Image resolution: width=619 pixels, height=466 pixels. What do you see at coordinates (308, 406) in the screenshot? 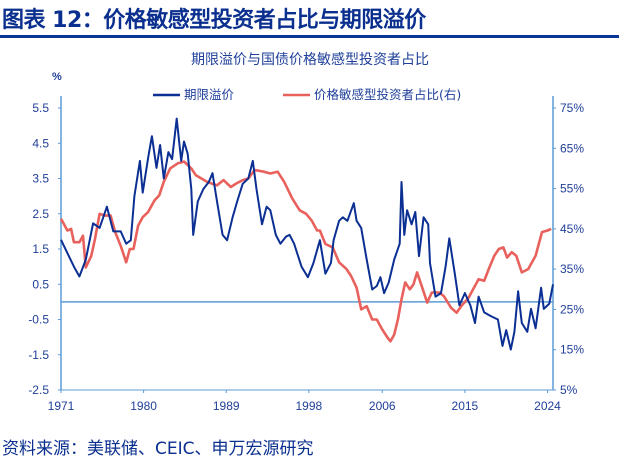
I see `x-tick-label: 1998` at bounding box center [308, 406].